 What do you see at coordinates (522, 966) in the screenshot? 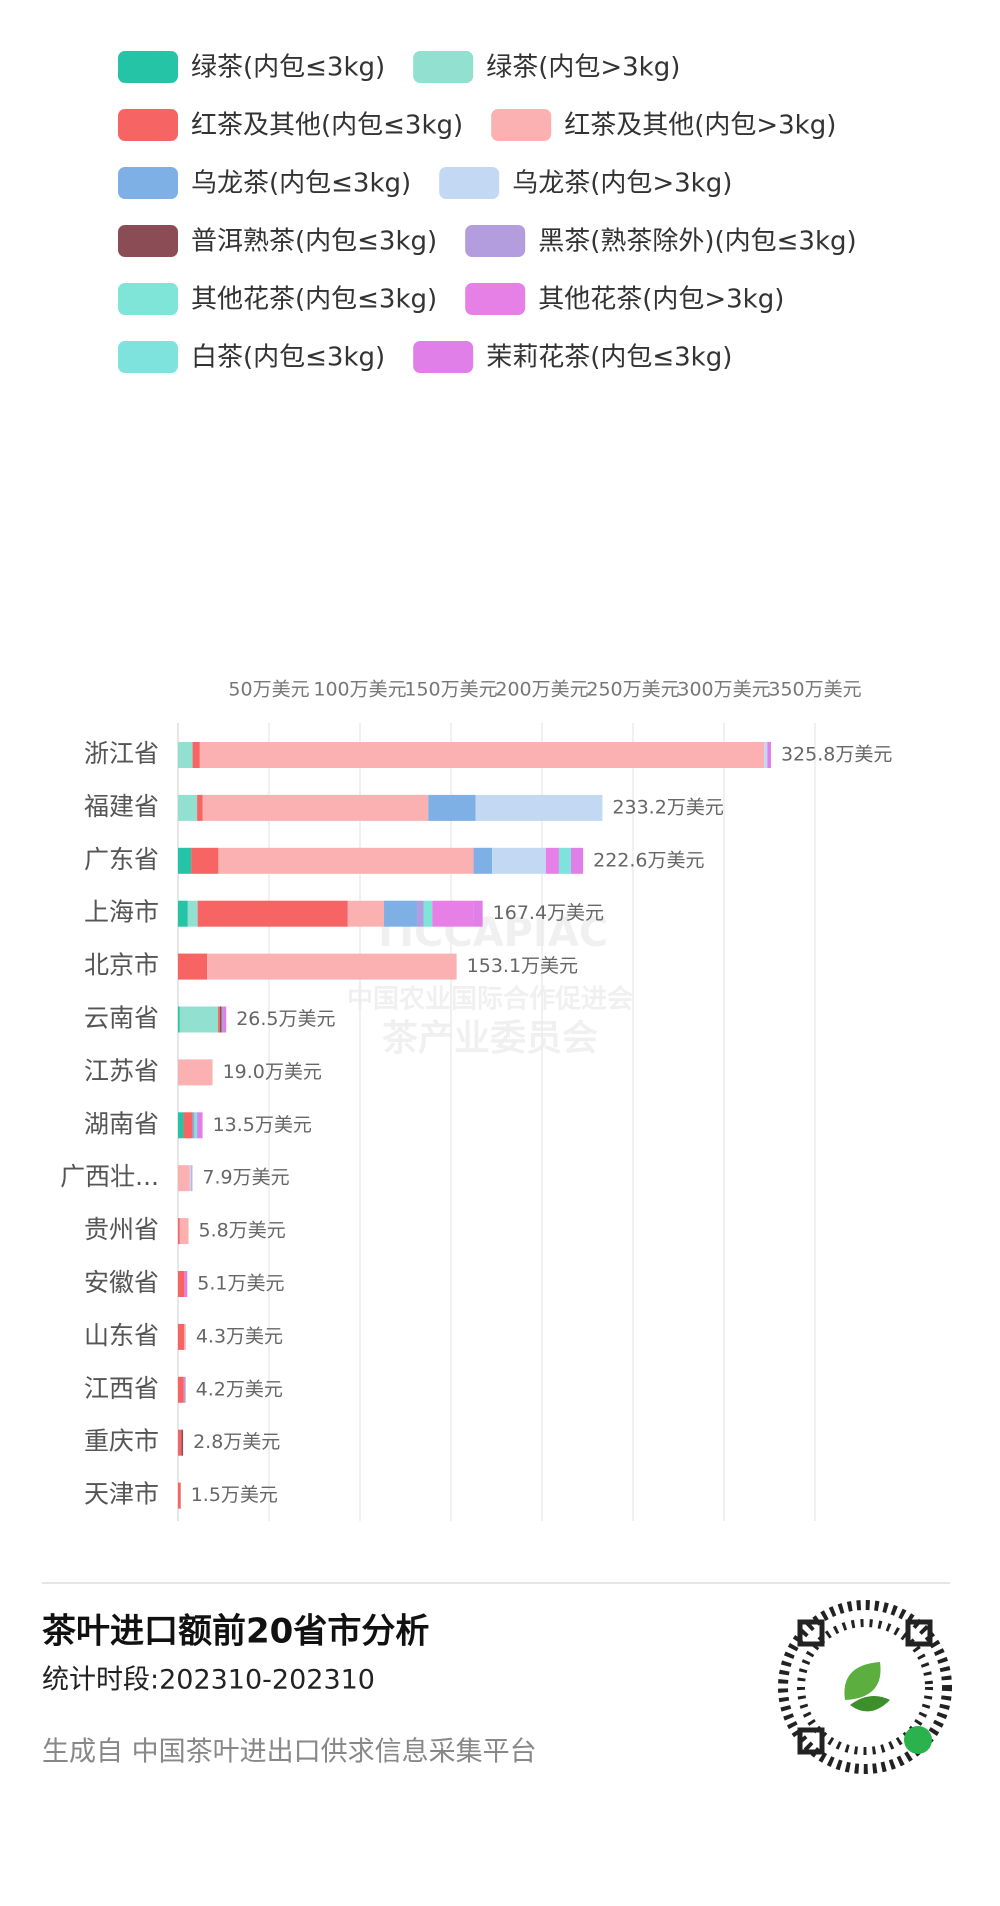
I see `value-label: 153.1万美元` at bounding box center [522, 966].